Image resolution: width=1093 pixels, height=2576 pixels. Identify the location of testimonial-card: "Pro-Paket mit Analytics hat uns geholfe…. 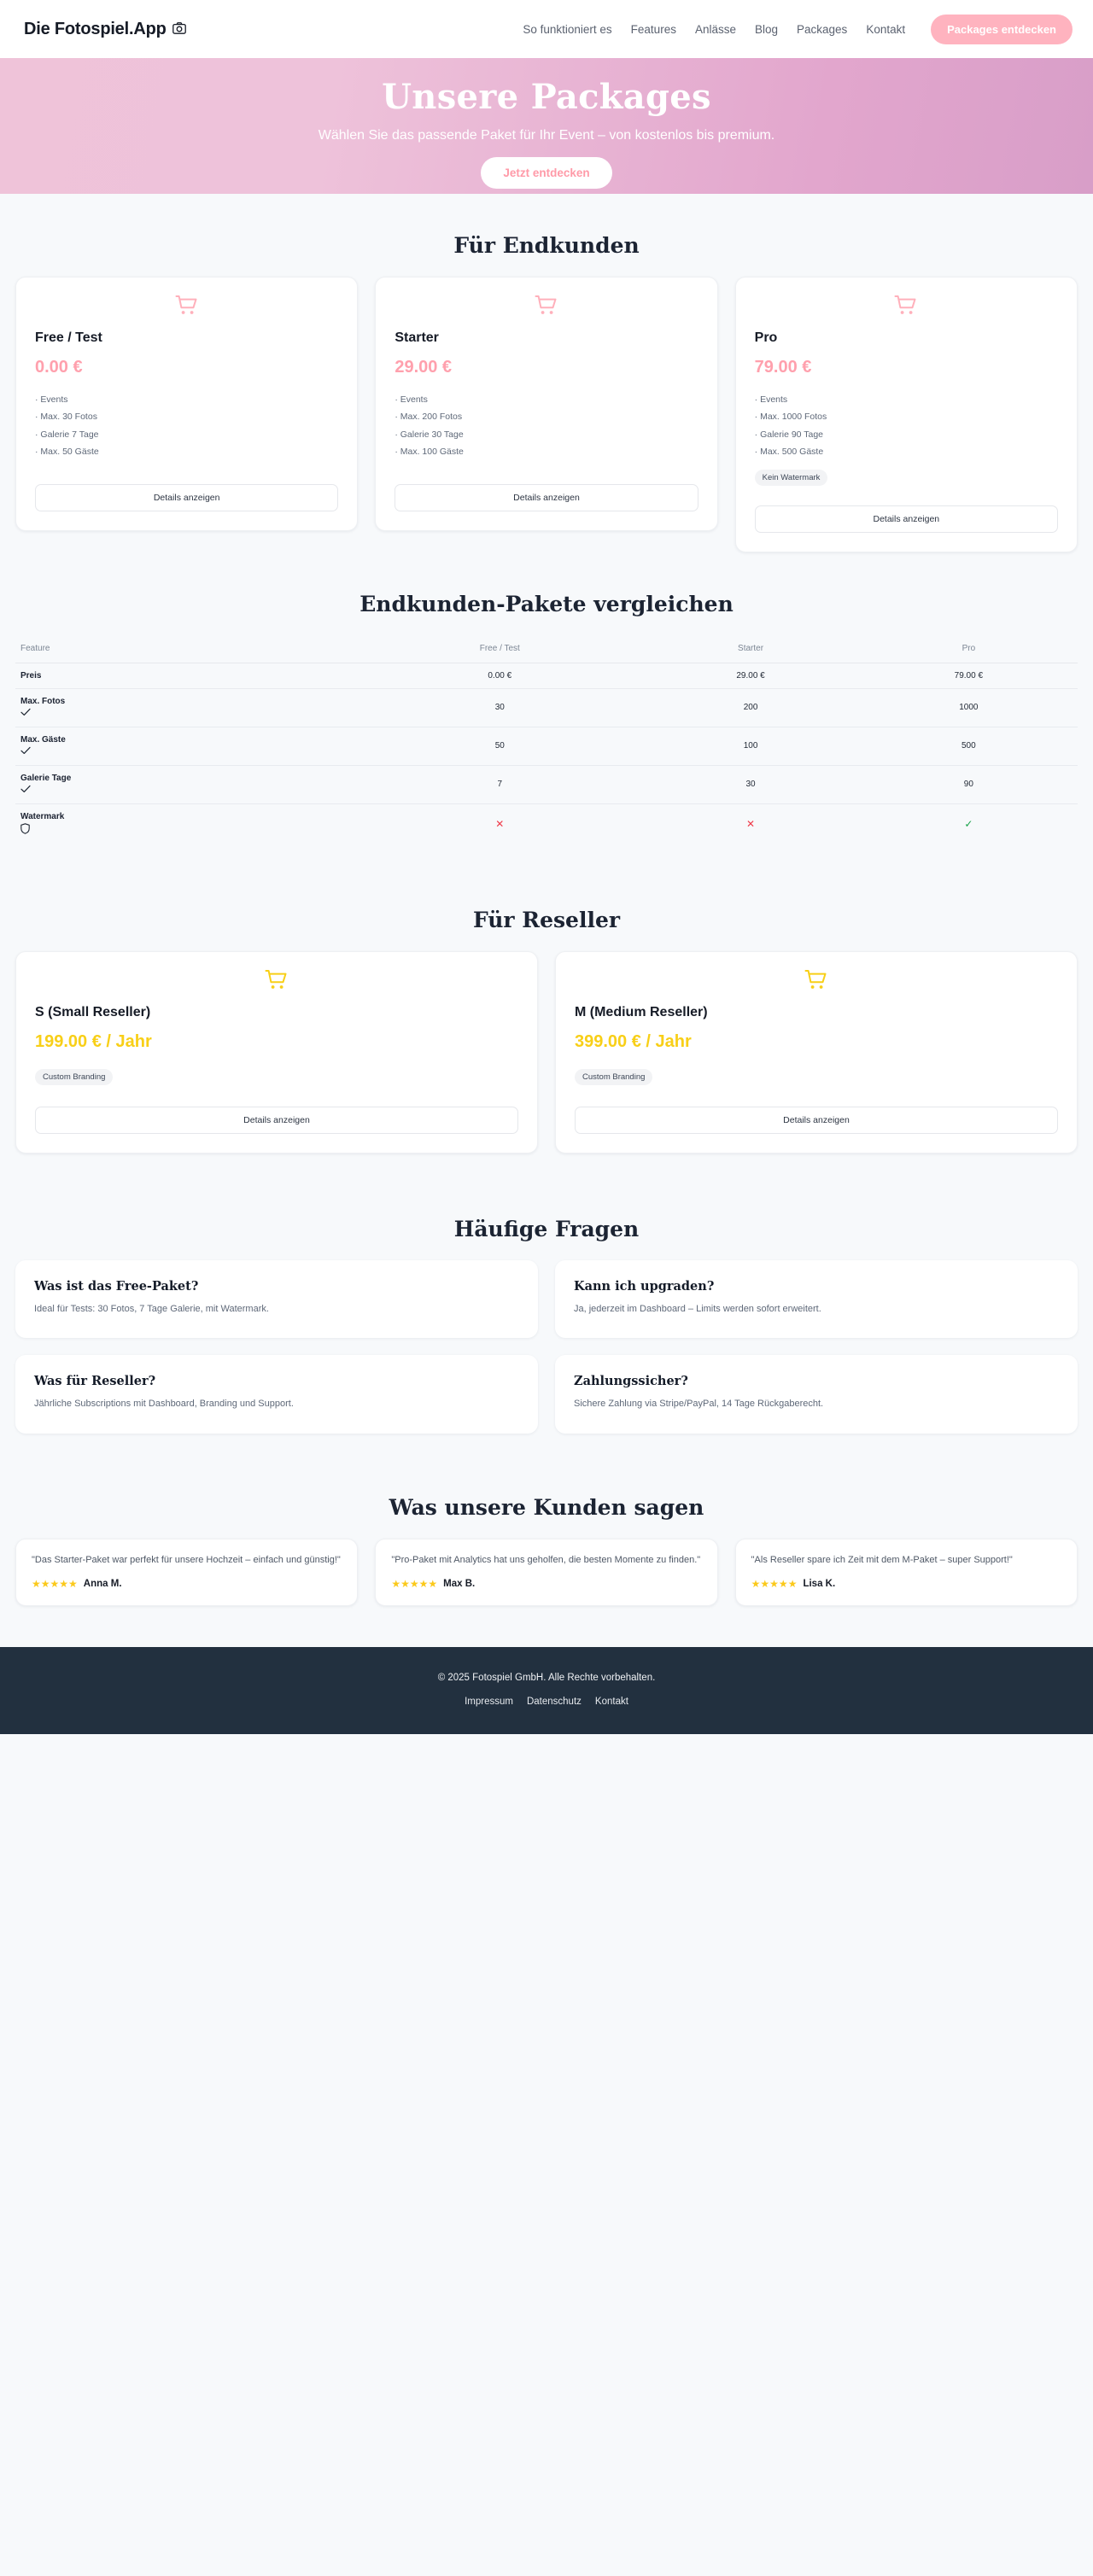
(546, 1572).